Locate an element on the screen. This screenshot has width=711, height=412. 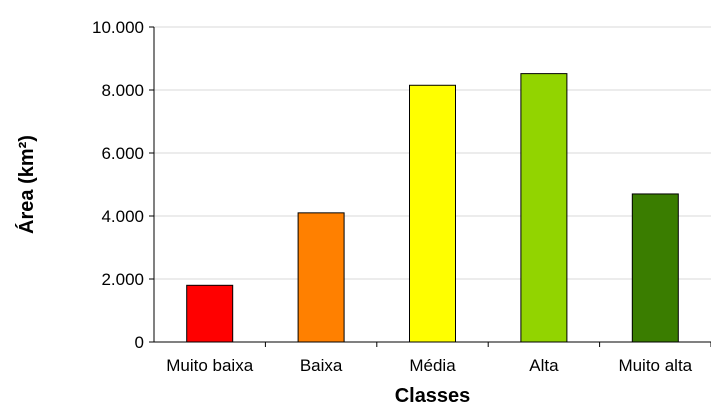
y-tick-label: 4.000 is located at coordinates (122, 216).